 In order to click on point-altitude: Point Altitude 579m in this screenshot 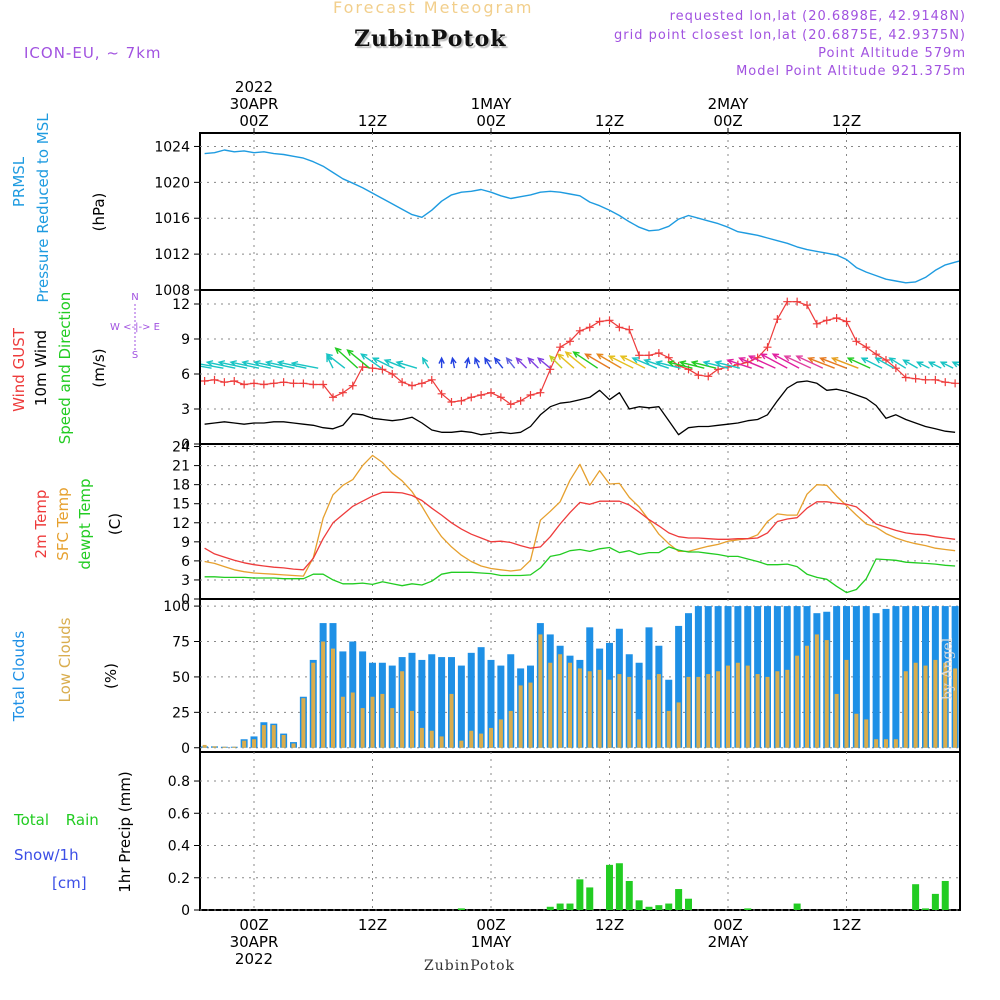, I will do `click(892, 53)`.